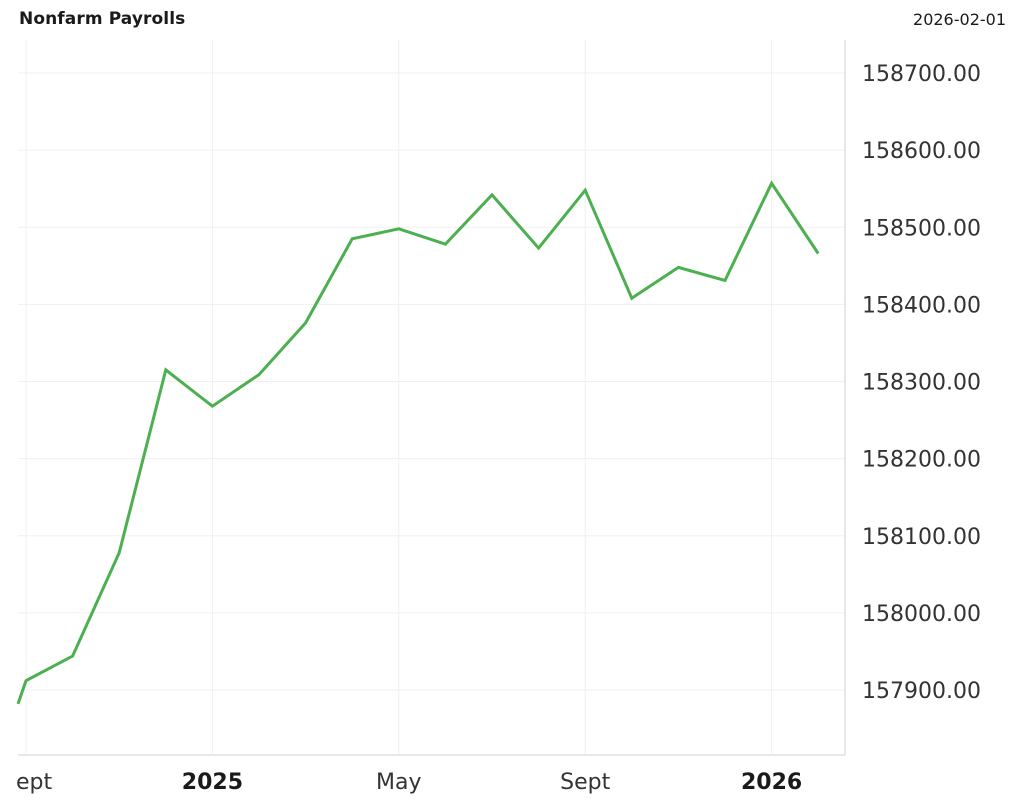 The image size is (1024, 810). What do you see at coordinates (771, 782) in the screenshot?
I see `x-tick-label: 2026` at bounding box center [771, 782].